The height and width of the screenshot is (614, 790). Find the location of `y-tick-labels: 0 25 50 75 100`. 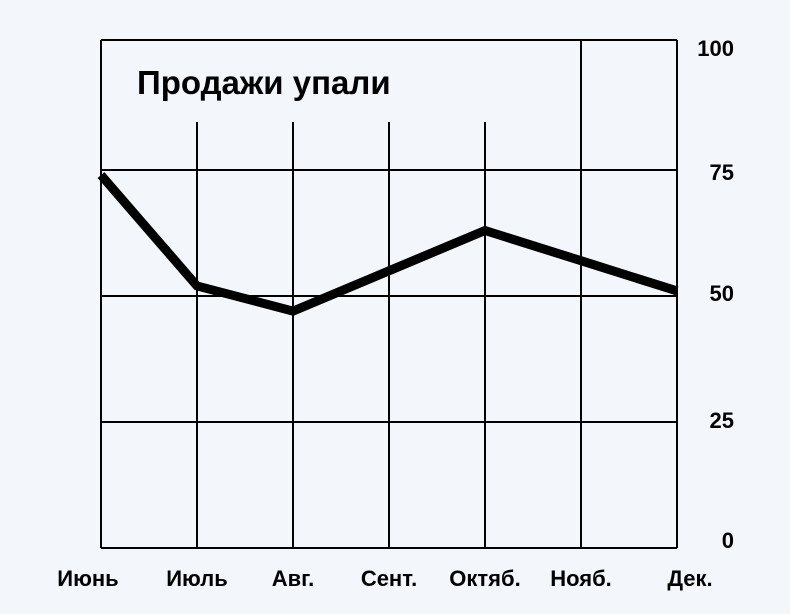

y-tick-labels: 0 25 50 75 100 is located at coordinates (715, 294).